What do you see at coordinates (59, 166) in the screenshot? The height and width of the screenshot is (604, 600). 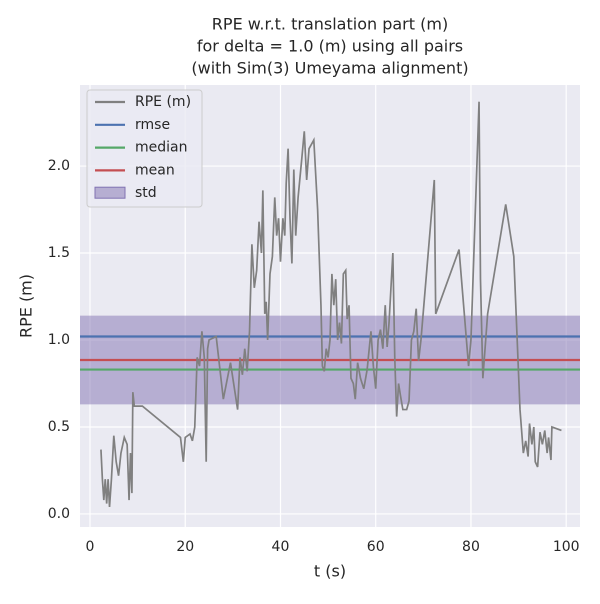 I see `y-tick-label: 2.0` at bounding box center [59, 166].